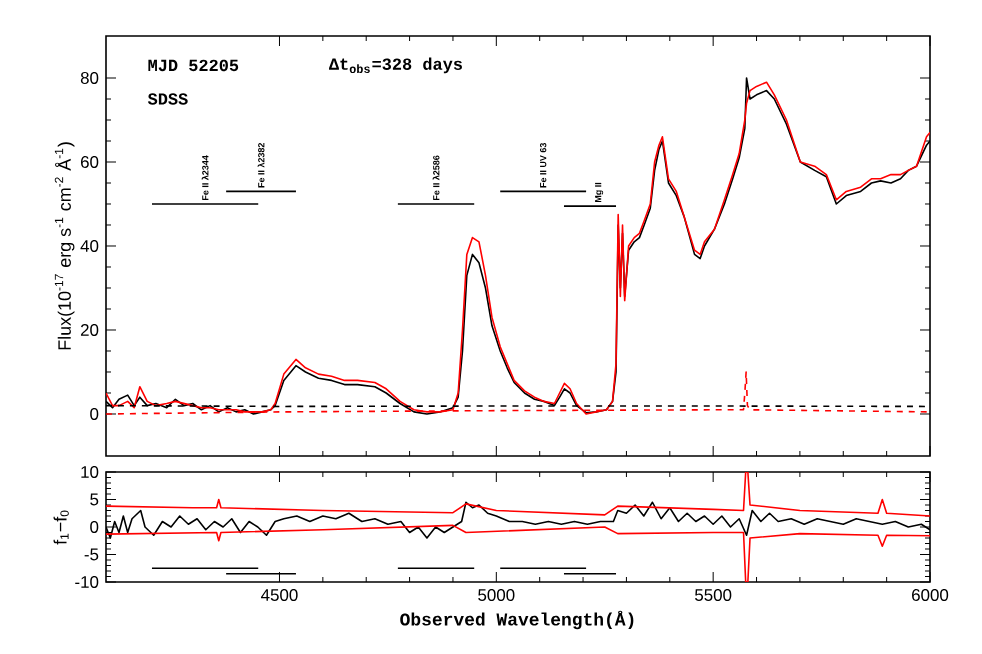 The width and height of the screenshot is (982, 654). Describe the element at coordinates (90, 162) in the screenshot. I see `y-tick-label: 60` at that location.